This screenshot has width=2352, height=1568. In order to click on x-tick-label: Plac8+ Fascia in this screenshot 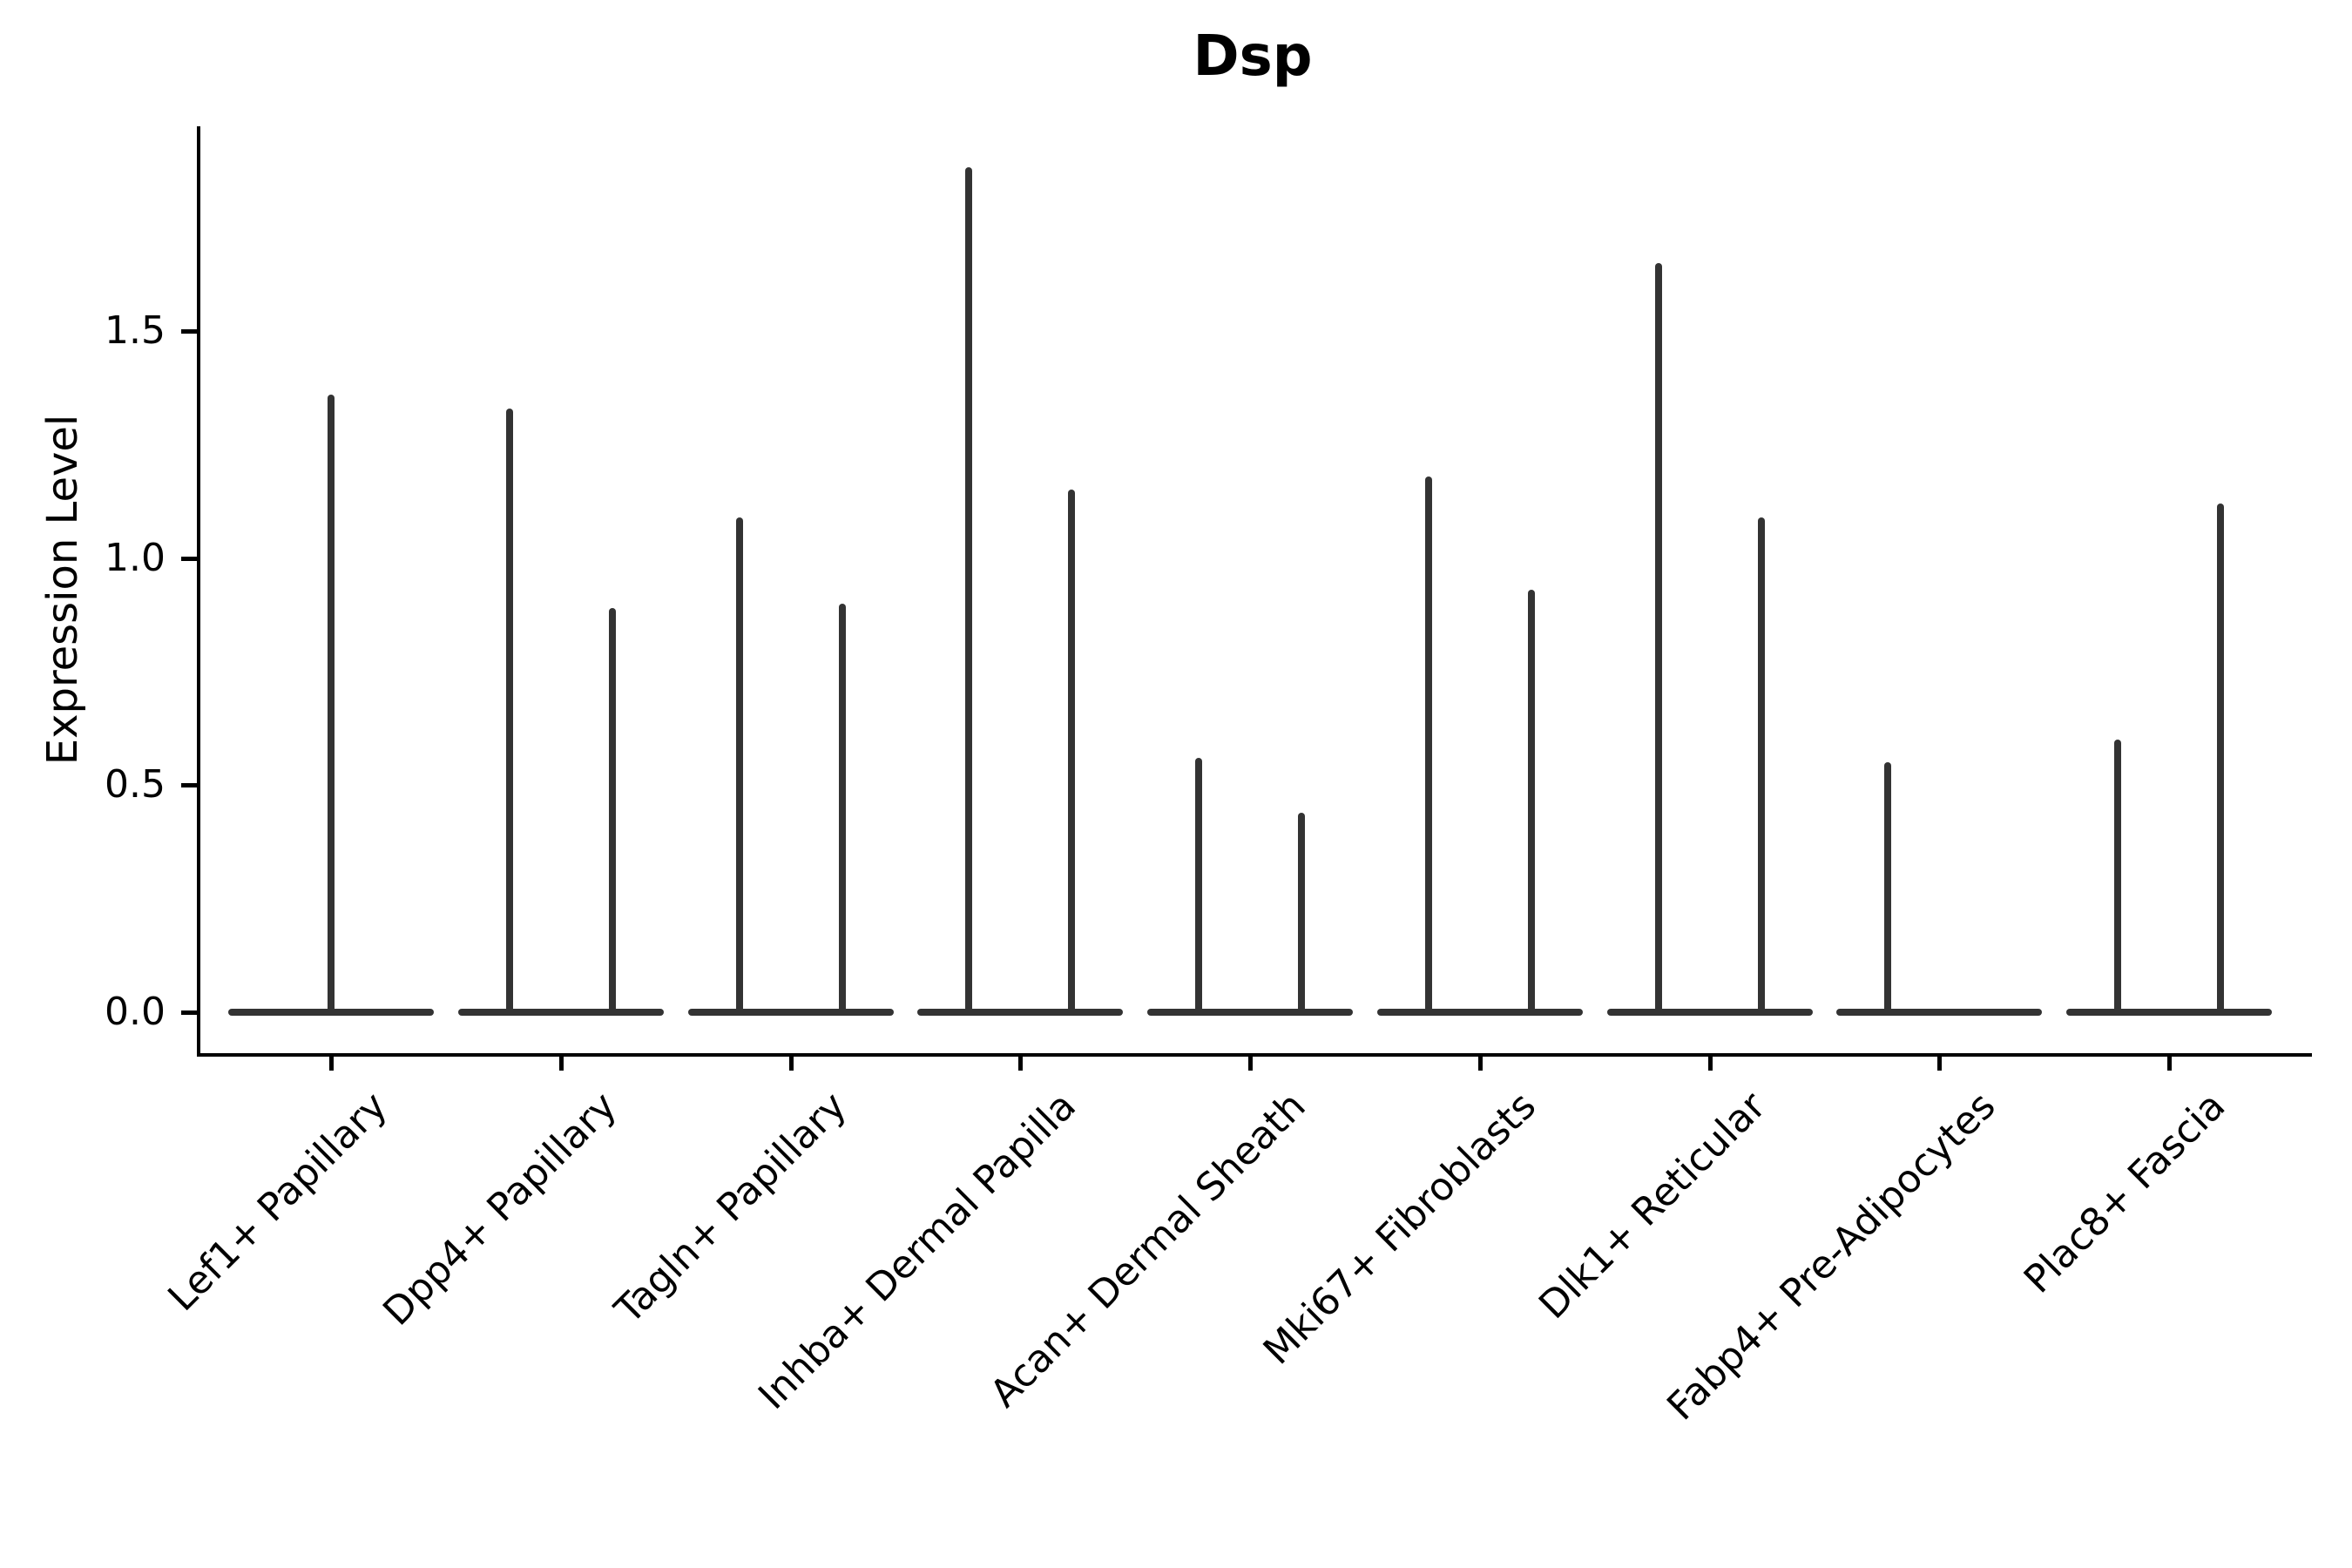, I will do `click(2124, 1193)`.